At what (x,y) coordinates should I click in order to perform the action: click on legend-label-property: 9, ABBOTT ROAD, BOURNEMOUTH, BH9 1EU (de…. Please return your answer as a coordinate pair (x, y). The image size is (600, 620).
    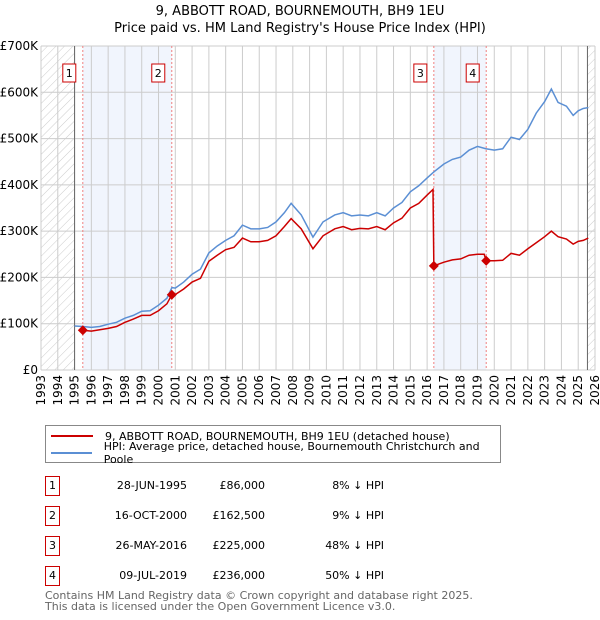
    Looking at the image, I should click on (277, 436).